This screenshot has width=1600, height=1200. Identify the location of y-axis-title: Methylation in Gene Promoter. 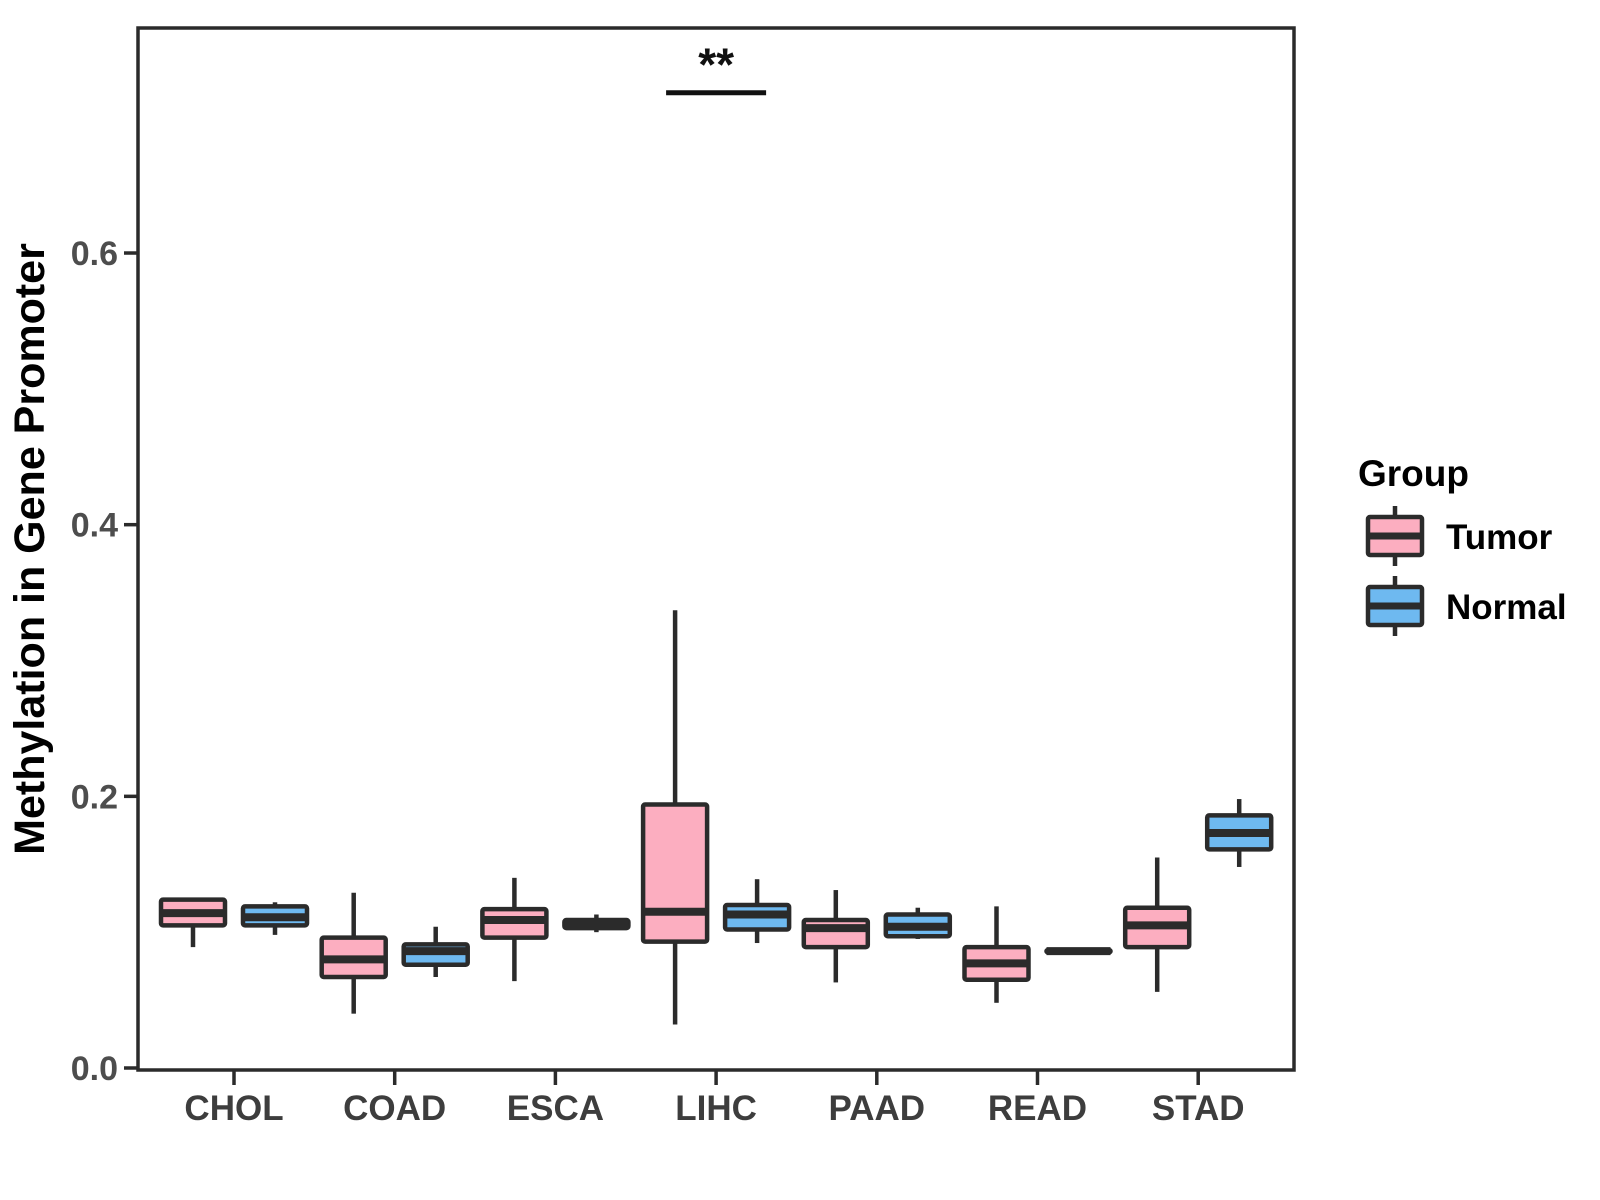
(30, 549).